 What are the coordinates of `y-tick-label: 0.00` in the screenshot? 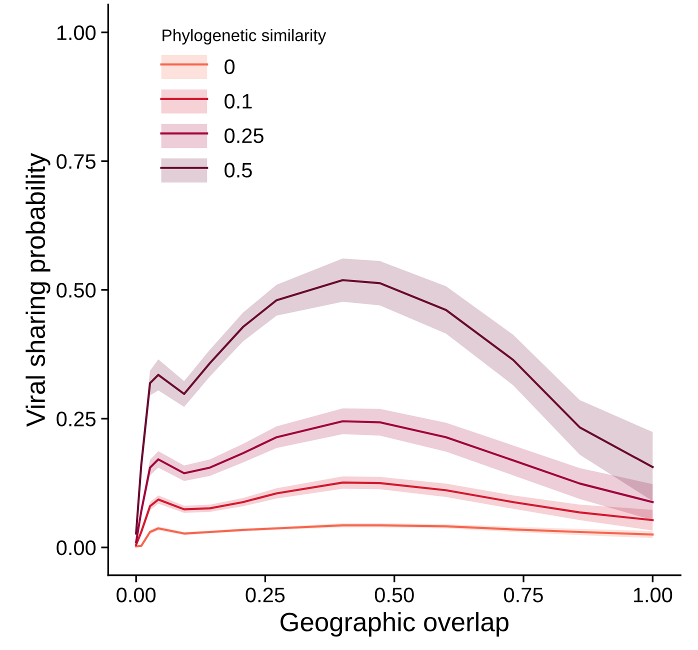 It's located at (76, 548).